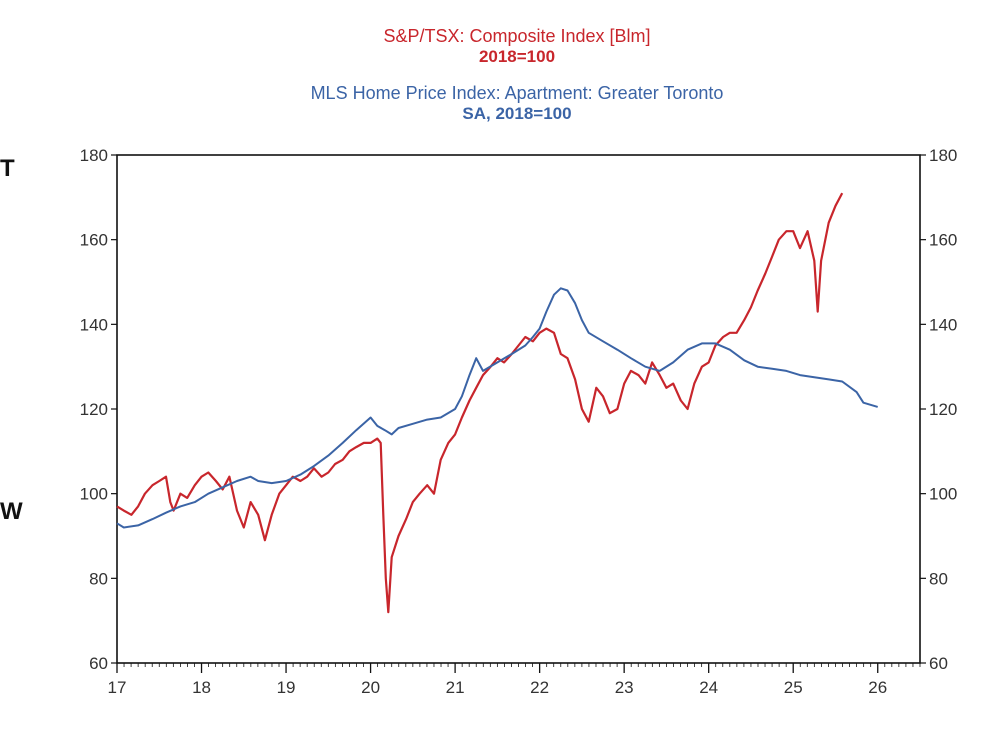 This screenshot has width=1000, height=750. What do you see at coordinates (98, 578) in the screenshot?
I see `y-tick-label-left-80: 80` at bounding box center [98, 578].